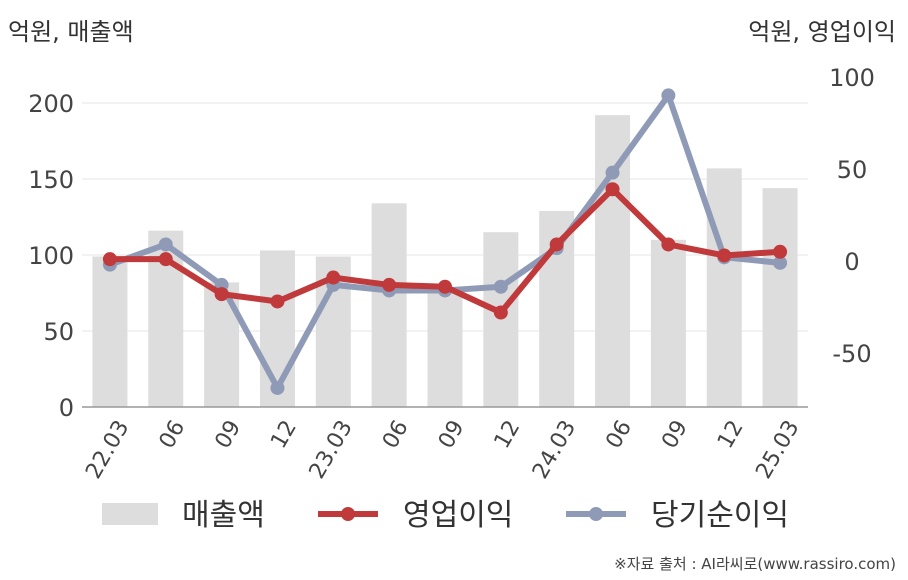 Image resolution: width=908 pixels, height=580 pixels. What do you see at coordinates (348, 514) in the screenshot?
I see `legend-marker-operating-profit` at bounding box center [348, 514].